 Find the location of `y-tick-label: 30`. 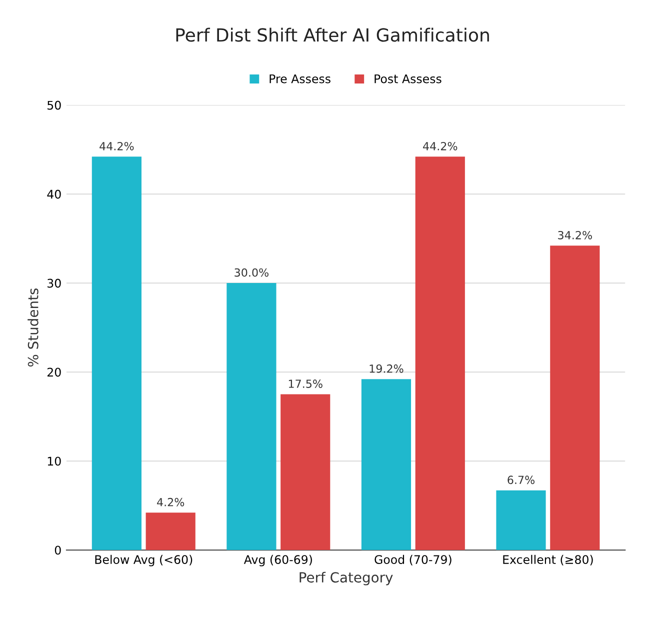

y-tick-label: 30 is located at coordinates (54, 283).